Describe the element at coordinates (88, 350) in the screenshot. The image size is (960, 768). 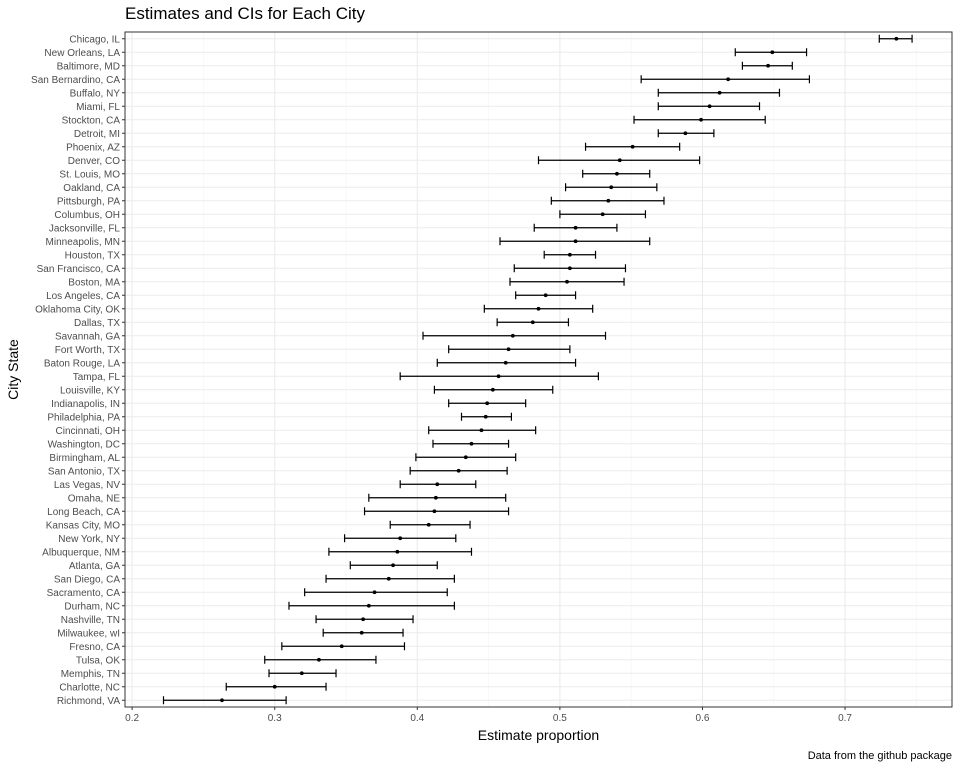
I see `y-tick-label: Fort Worth, TX` at that location.